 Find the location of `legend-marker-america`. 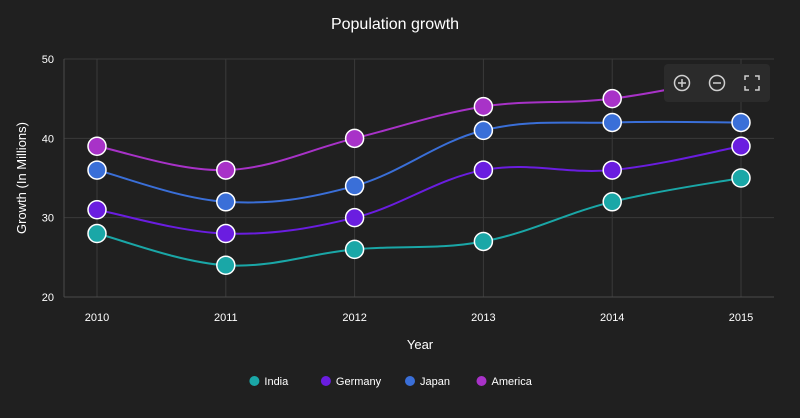

legend-marker-america is located at coordinates (481, 381).